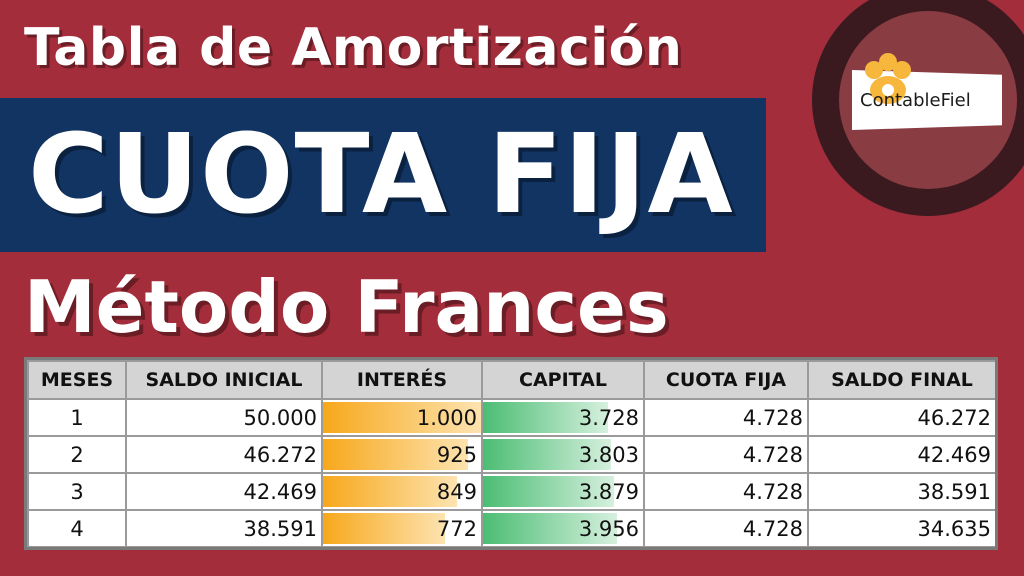  What do you see at coordinates (608, 417) in the screenshot?
I see `capital-value: 3.728` at bounding box center [608, 417].